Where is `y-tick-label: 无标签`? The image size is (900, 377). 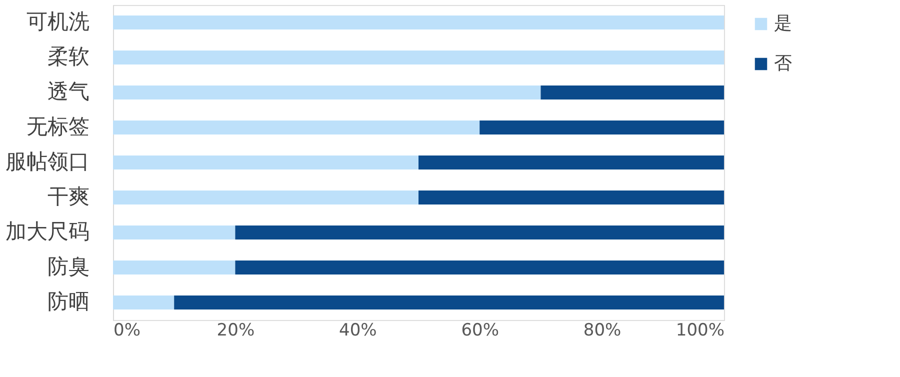
y-tick-label: 无标签 is located at coordinates (58, 126).